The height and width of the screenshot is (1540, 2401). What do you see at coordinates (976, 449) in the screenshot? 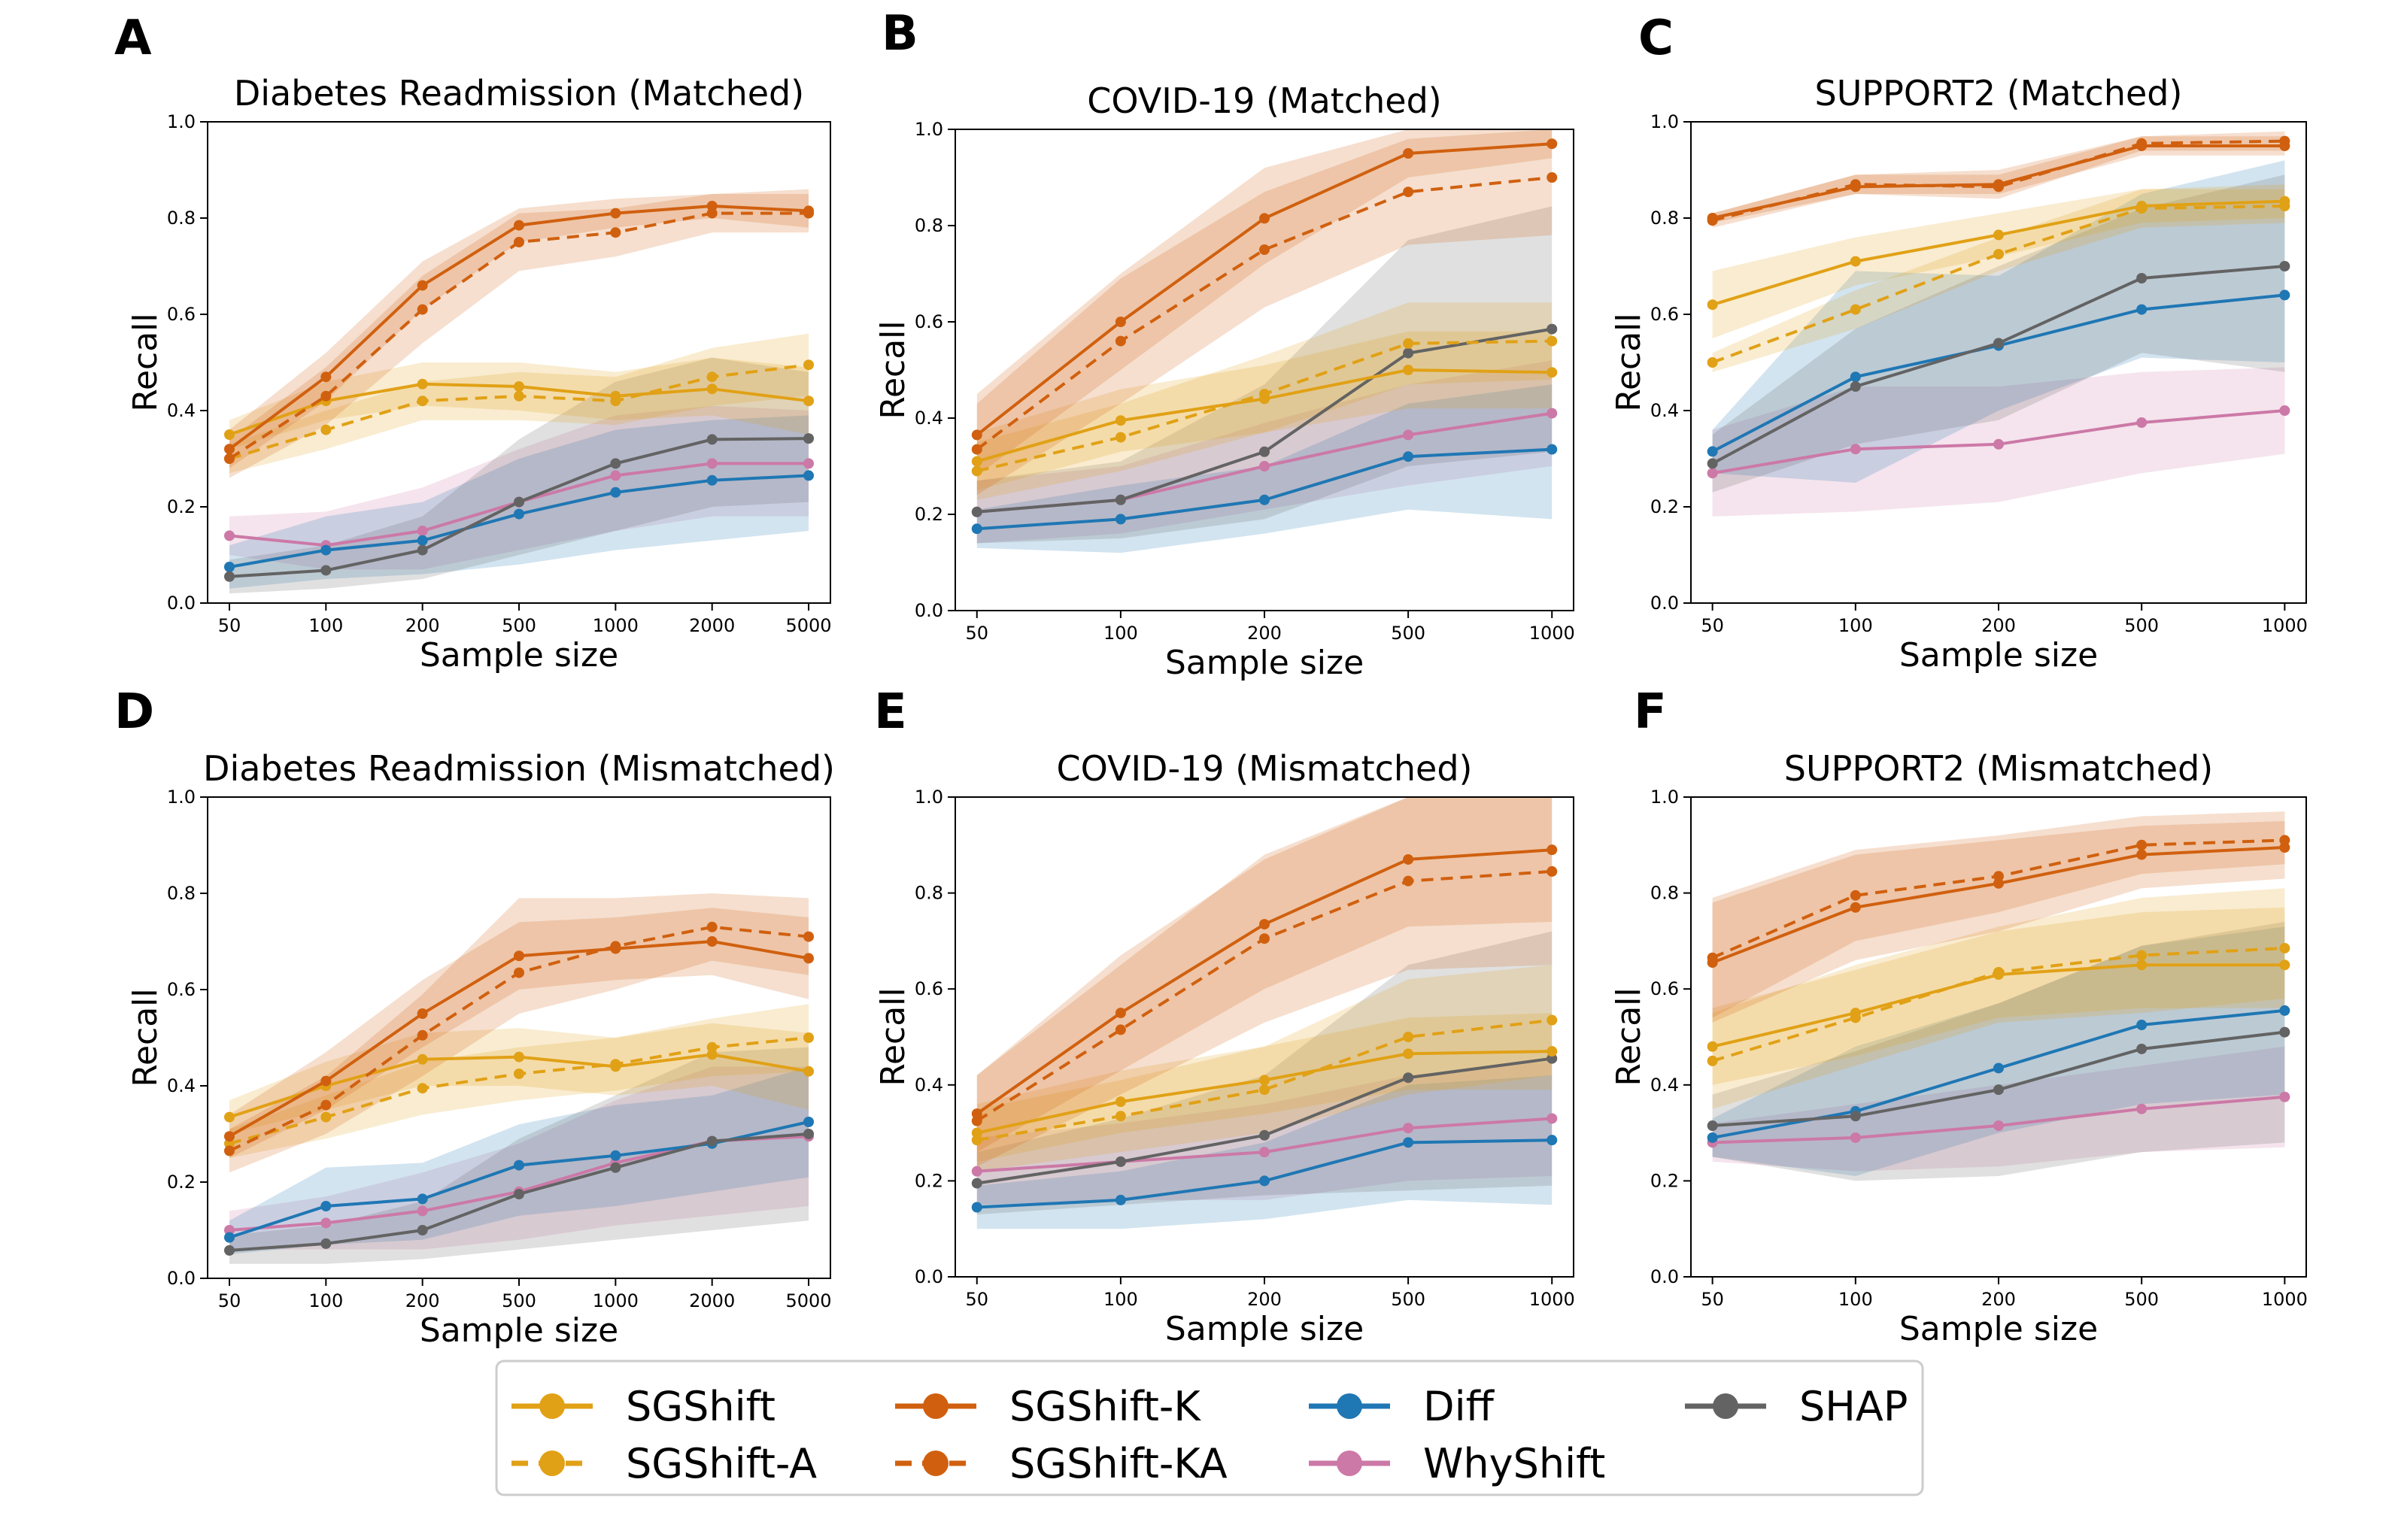
I see `point-sgshift-ka-b` at bounding box center [976, 449].